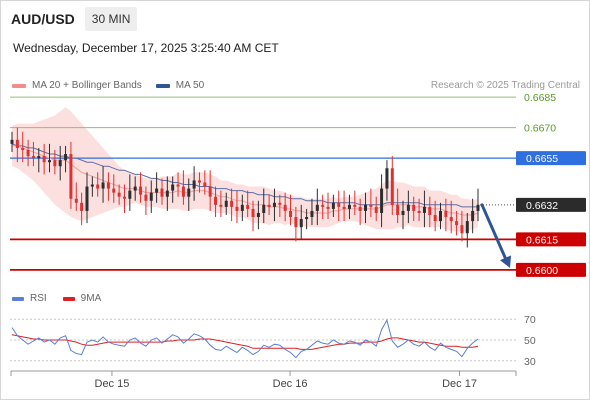 Image resolution: width=590 pixels, height=400 pixels. Describe the element at coordinates (190, 85) in the screenshot. I see `legend-label-ma50: MA 50` at that location.